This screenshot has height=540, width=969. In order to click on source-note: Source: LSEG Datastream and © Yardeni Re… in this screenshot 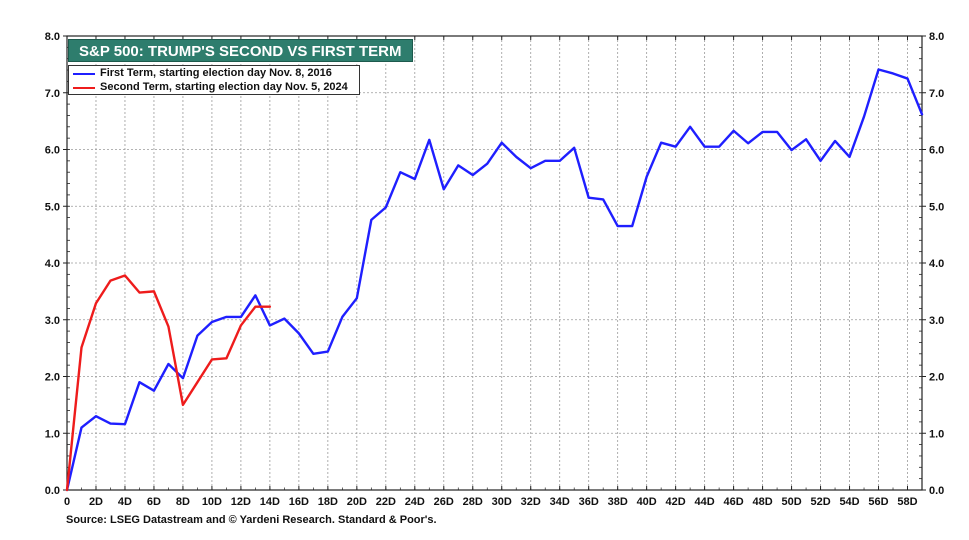, I will do `click(251, 520)`.